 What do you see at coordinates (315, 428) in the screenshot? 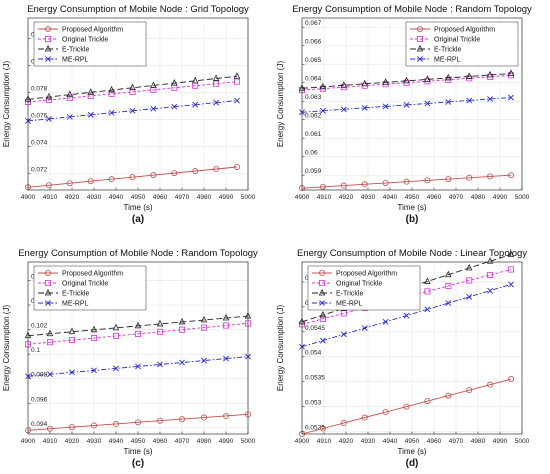
I see `y-tick-label: 0.0525` at bounding box center [315, 428].